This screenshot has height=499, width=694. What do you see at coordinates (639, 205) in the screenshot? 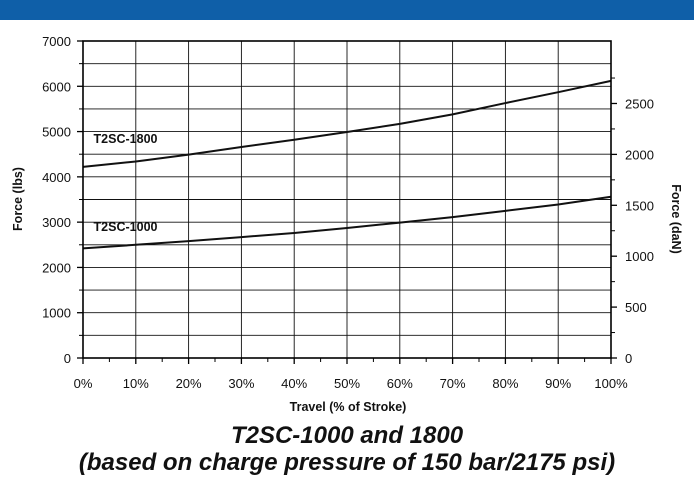
I see `y2-tick-label: 1500` at bounding box center [639, 205].